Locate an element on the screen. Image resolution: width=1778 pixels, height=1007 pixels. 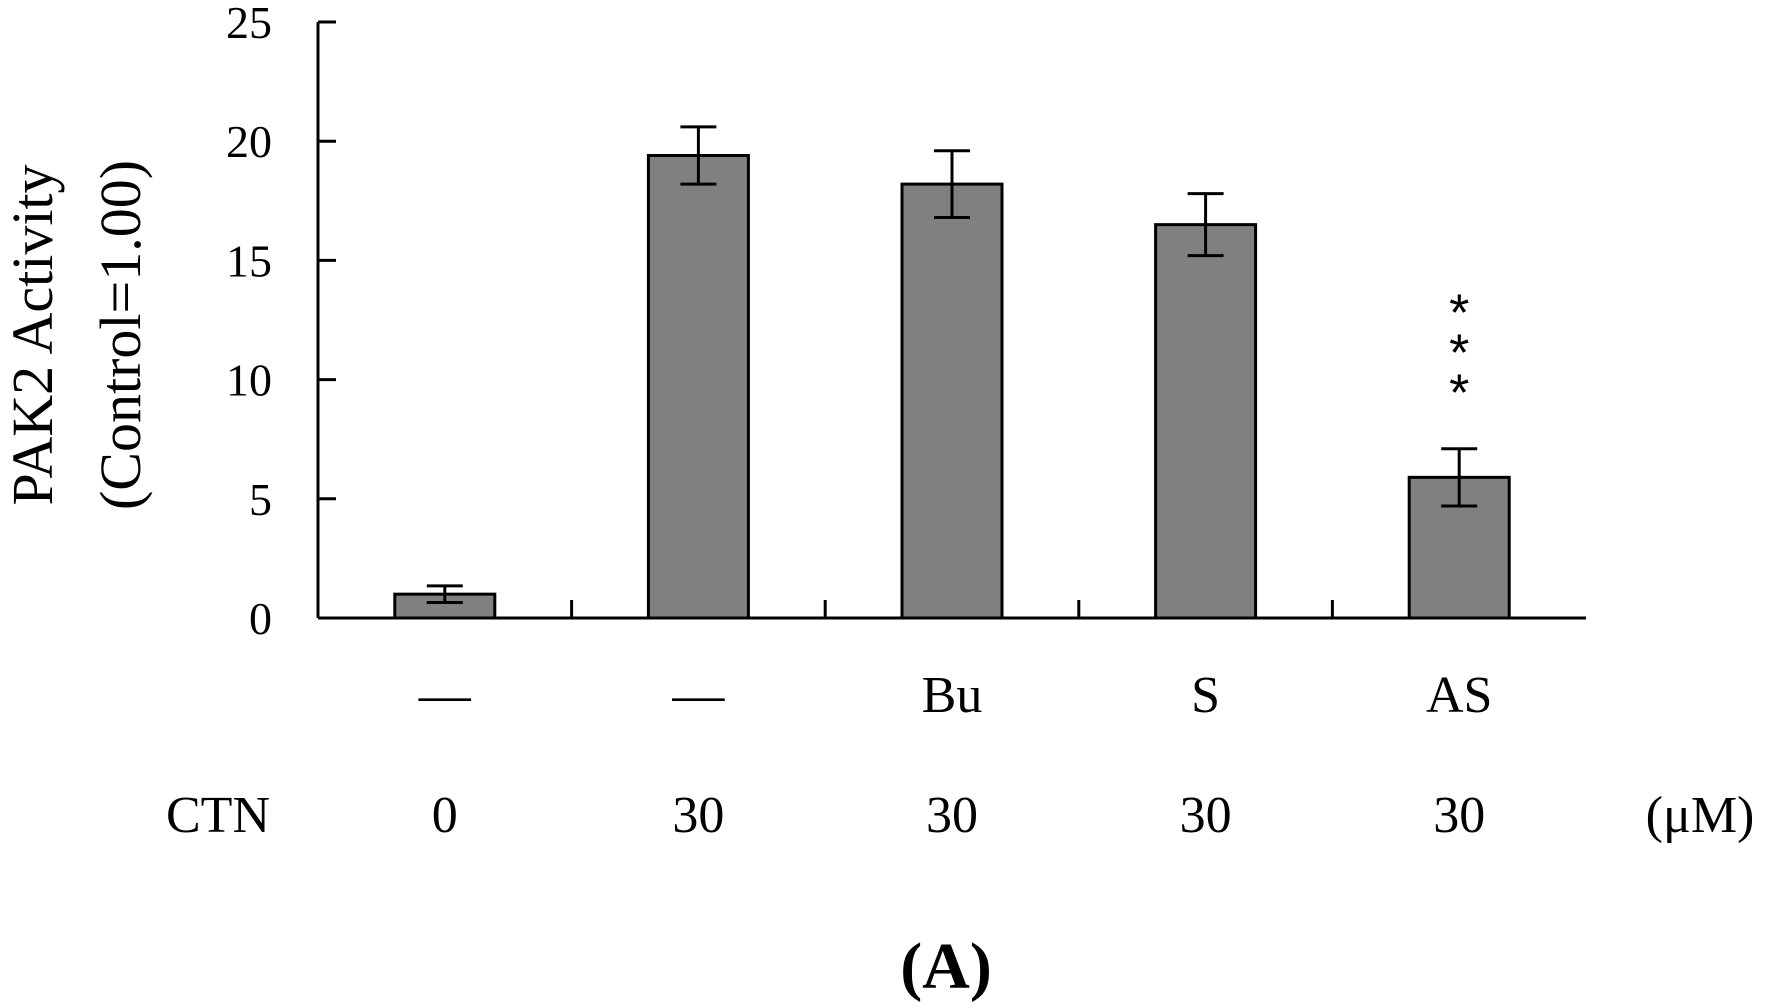
y-tick-label: 15 is located at coordinates (249, 260).